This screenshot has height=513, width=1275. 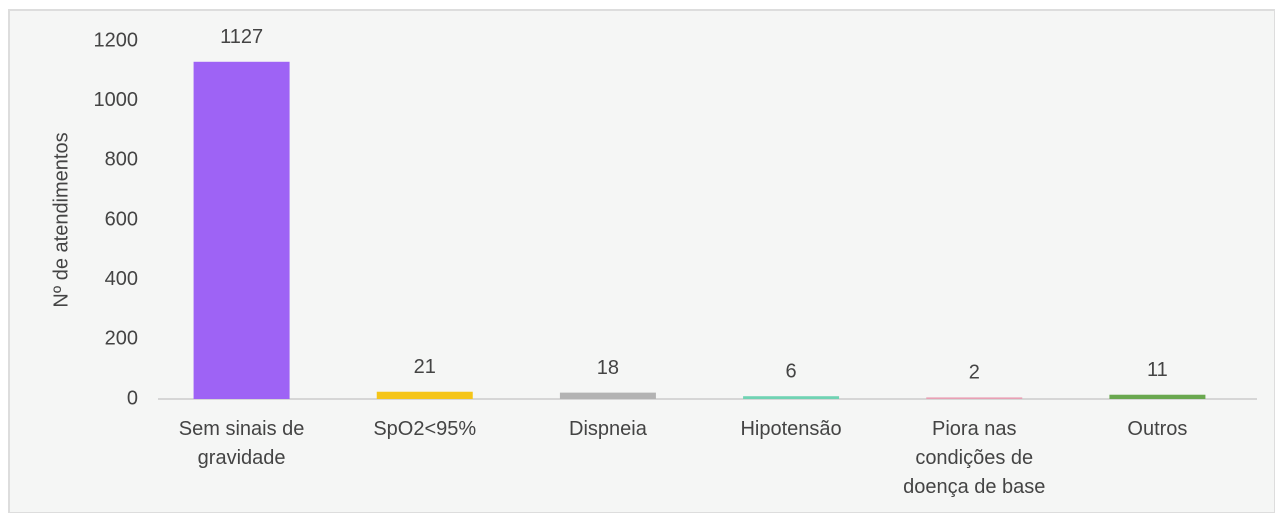 What do you see at coordinates (1157, 370) in the screenshot?
I see `data-label: 11` at bounding box center [1157, 370].